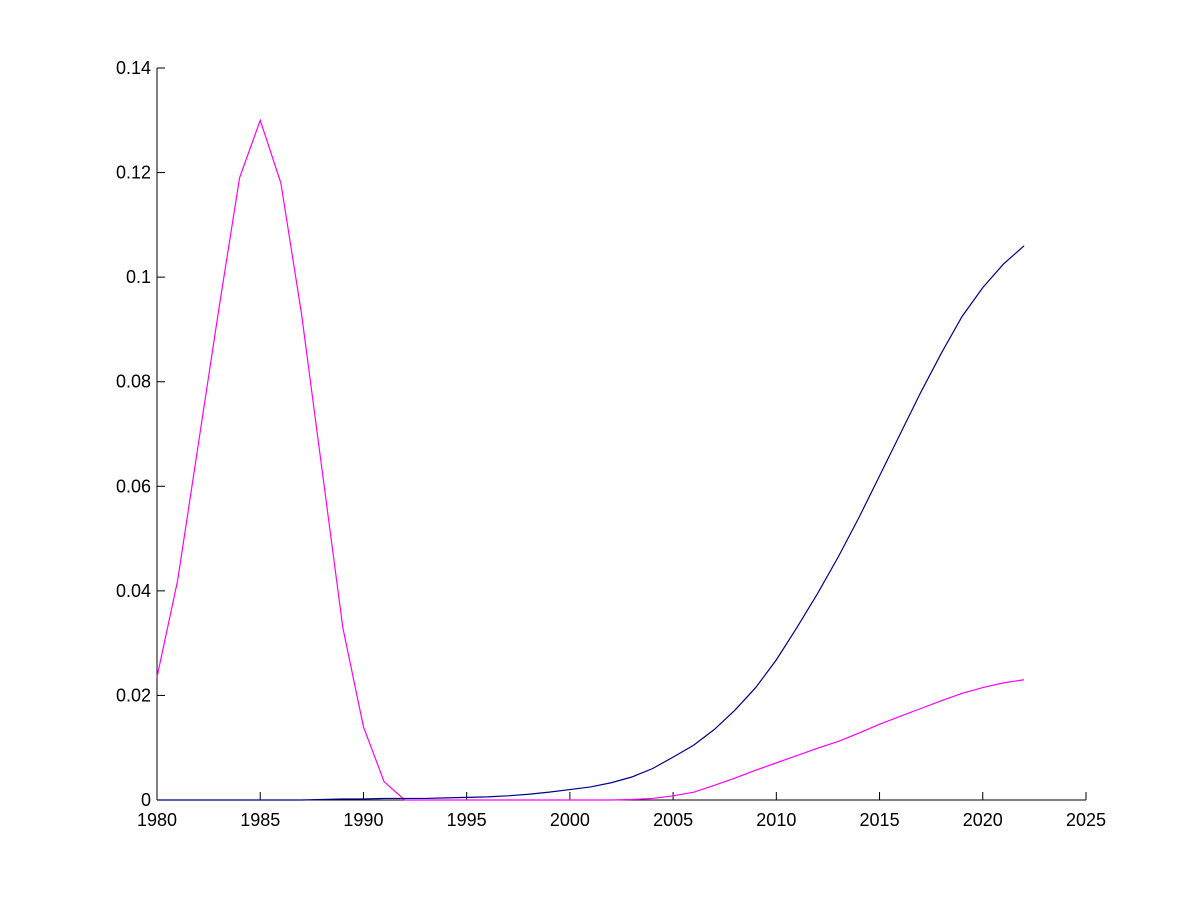 The height and width of the screenshot is (900, 1200). What do you see at coordinates (260, 820) in the screenshot?
I see `x-tick-label: 1985` at bounding box center [260, 820].